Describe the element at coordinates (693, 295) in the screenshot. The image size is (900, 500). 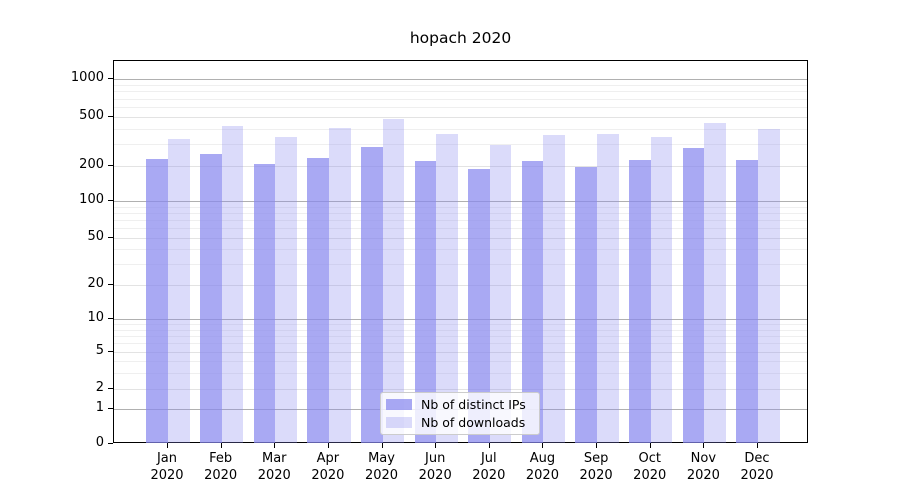
I see `bar-nb-of-distinct-ips-nov` at that location.